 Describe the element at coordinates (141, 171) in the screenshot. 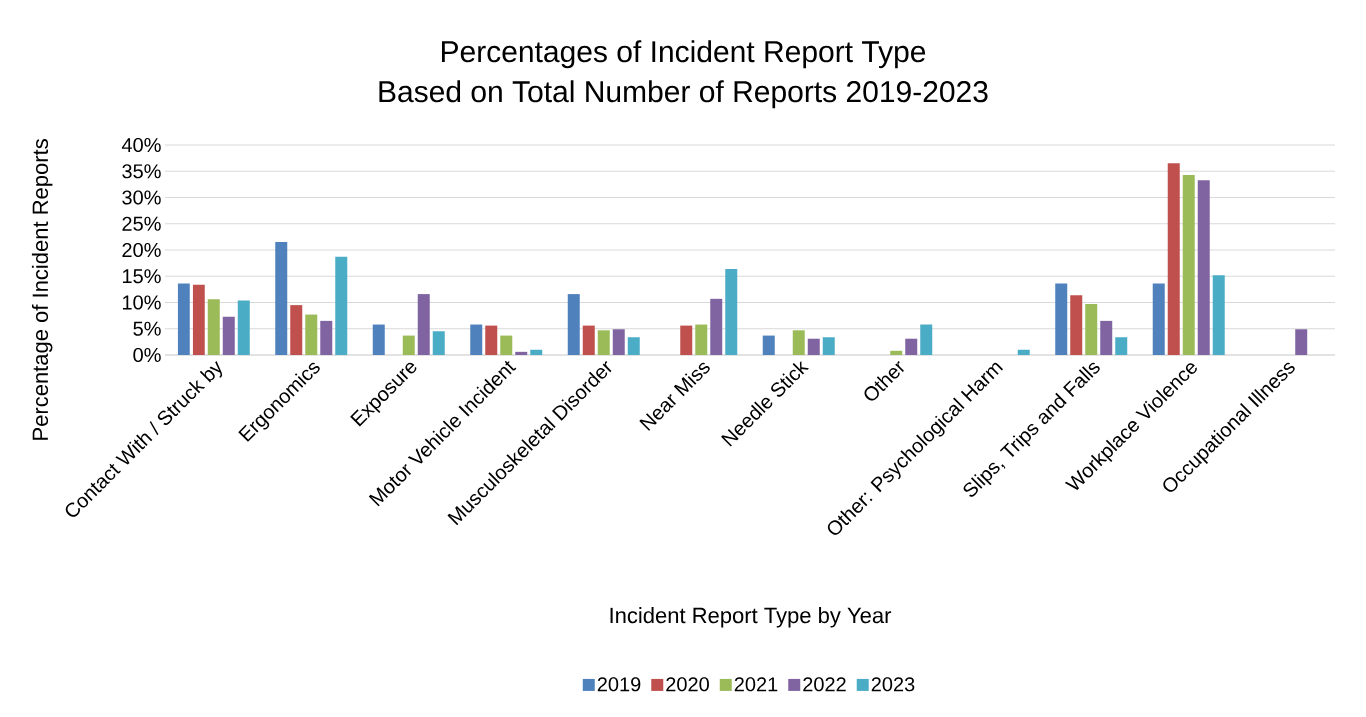

I see `y-tick-label: 35%` at that location.